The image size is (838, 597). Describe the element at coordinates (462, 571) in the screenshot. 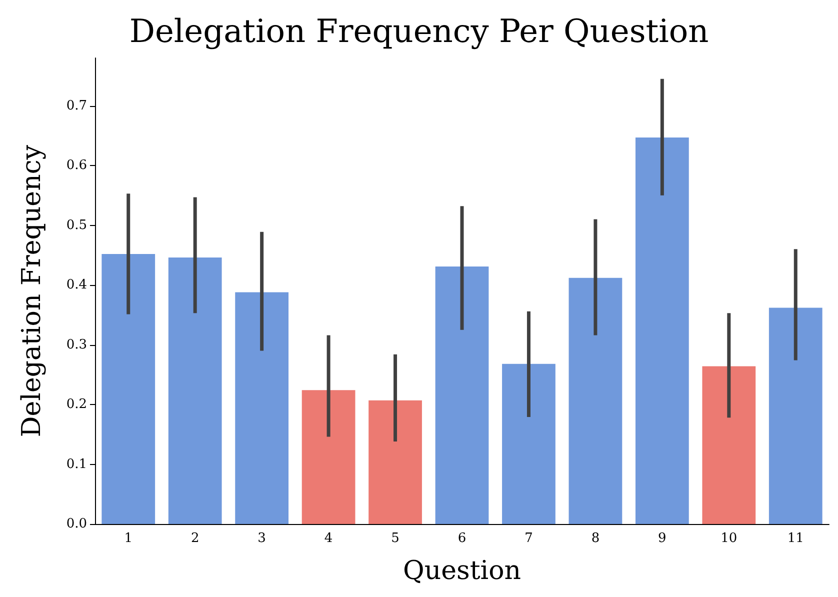

I see `x-axis-title: Question` at that location.